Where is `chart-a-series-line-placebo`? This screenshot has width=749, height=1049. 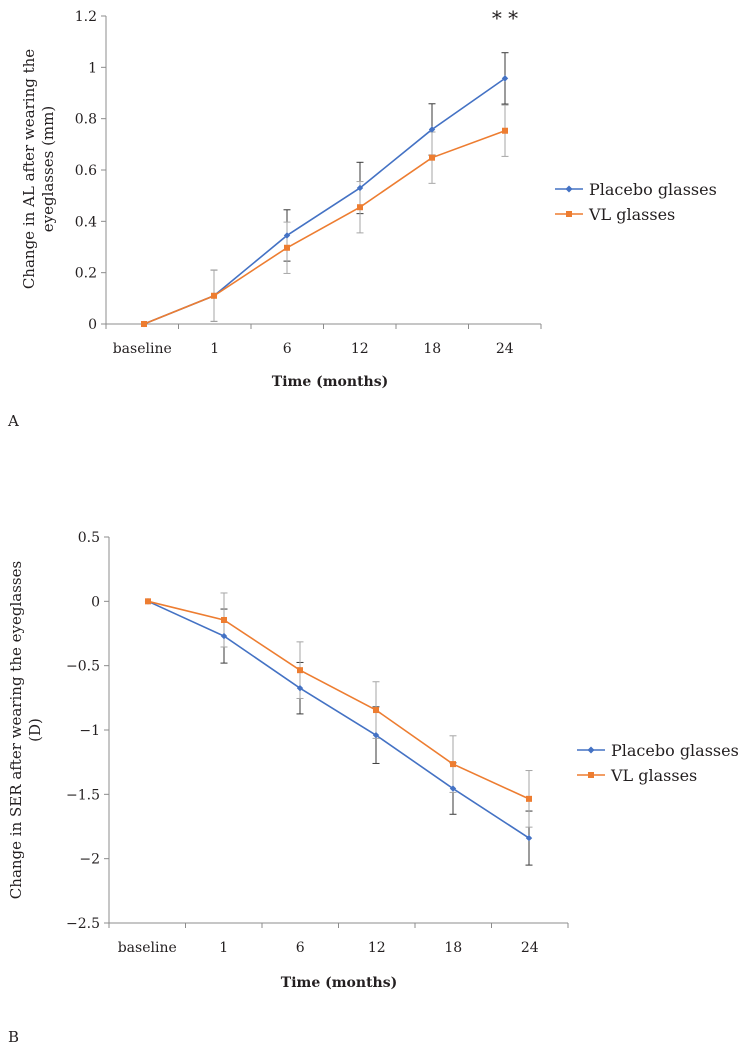 chart-a-series-line-placebo is located at coordinates (324, 201).